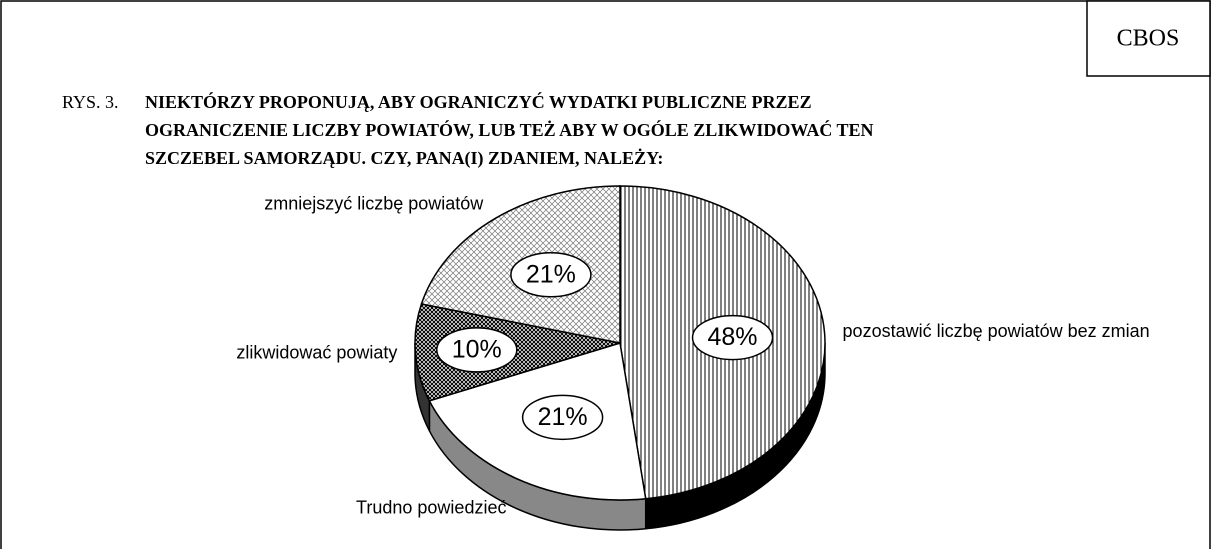 This screenshot has height=549, width=1211. What do you see at coordinates (90, 102) in the screenshot?
I see `figure-label: RYS. 3.` at bounding box center [90, 102].